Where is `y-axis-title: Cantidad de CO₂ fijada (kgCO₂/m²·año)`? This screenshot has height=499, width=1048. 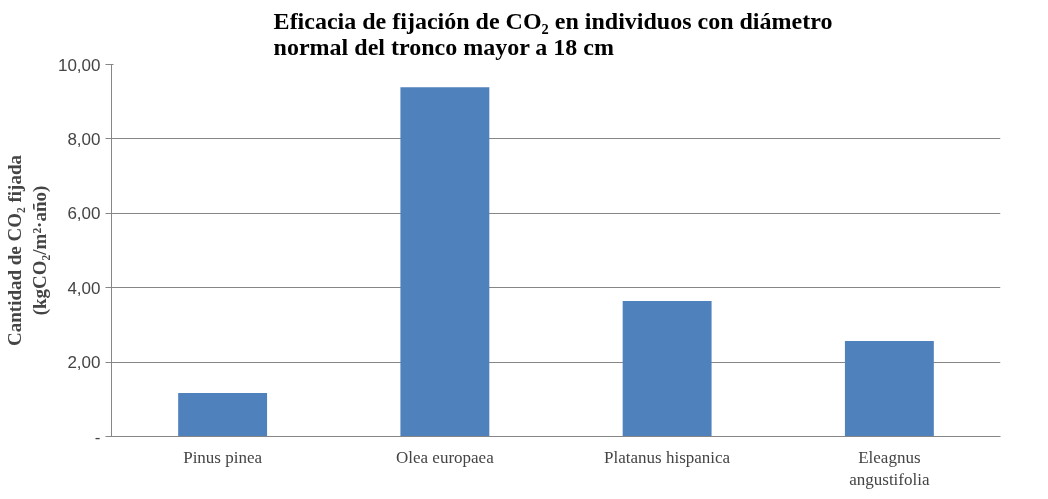
y-axis-title: Cantidad de CO₂ fijada (kgCO₂/m²·año) is located at coordinates (27, 250).